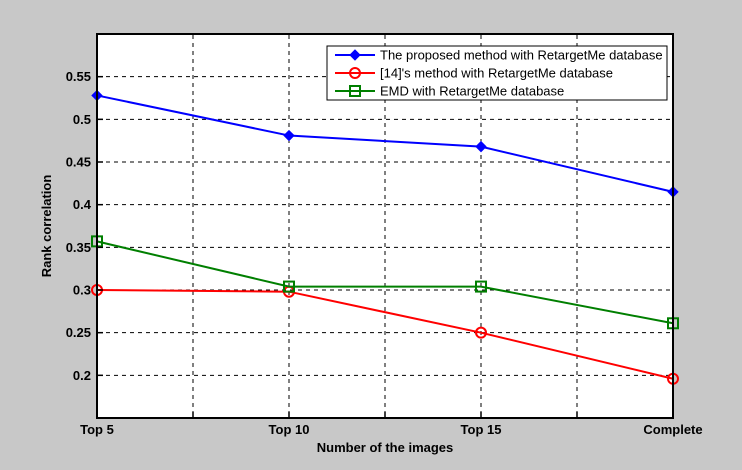 Image resolution: width=742 pixels, height=470 pixels. I want to click on y-tick-label: 0.55, so click(78, 76).